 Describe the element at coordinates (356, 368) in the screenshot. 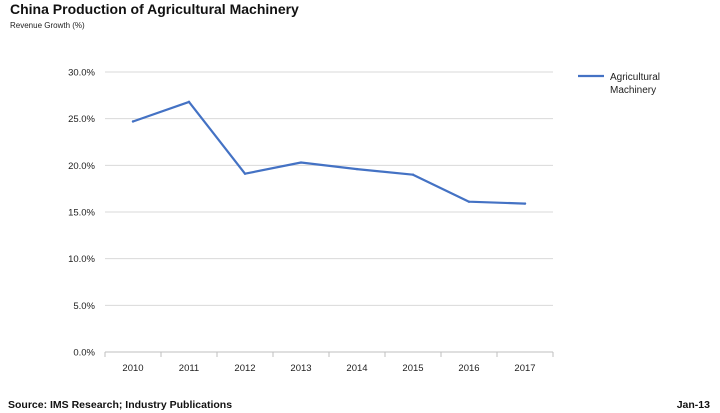

I see `x-tick-label: 2014` at that location.